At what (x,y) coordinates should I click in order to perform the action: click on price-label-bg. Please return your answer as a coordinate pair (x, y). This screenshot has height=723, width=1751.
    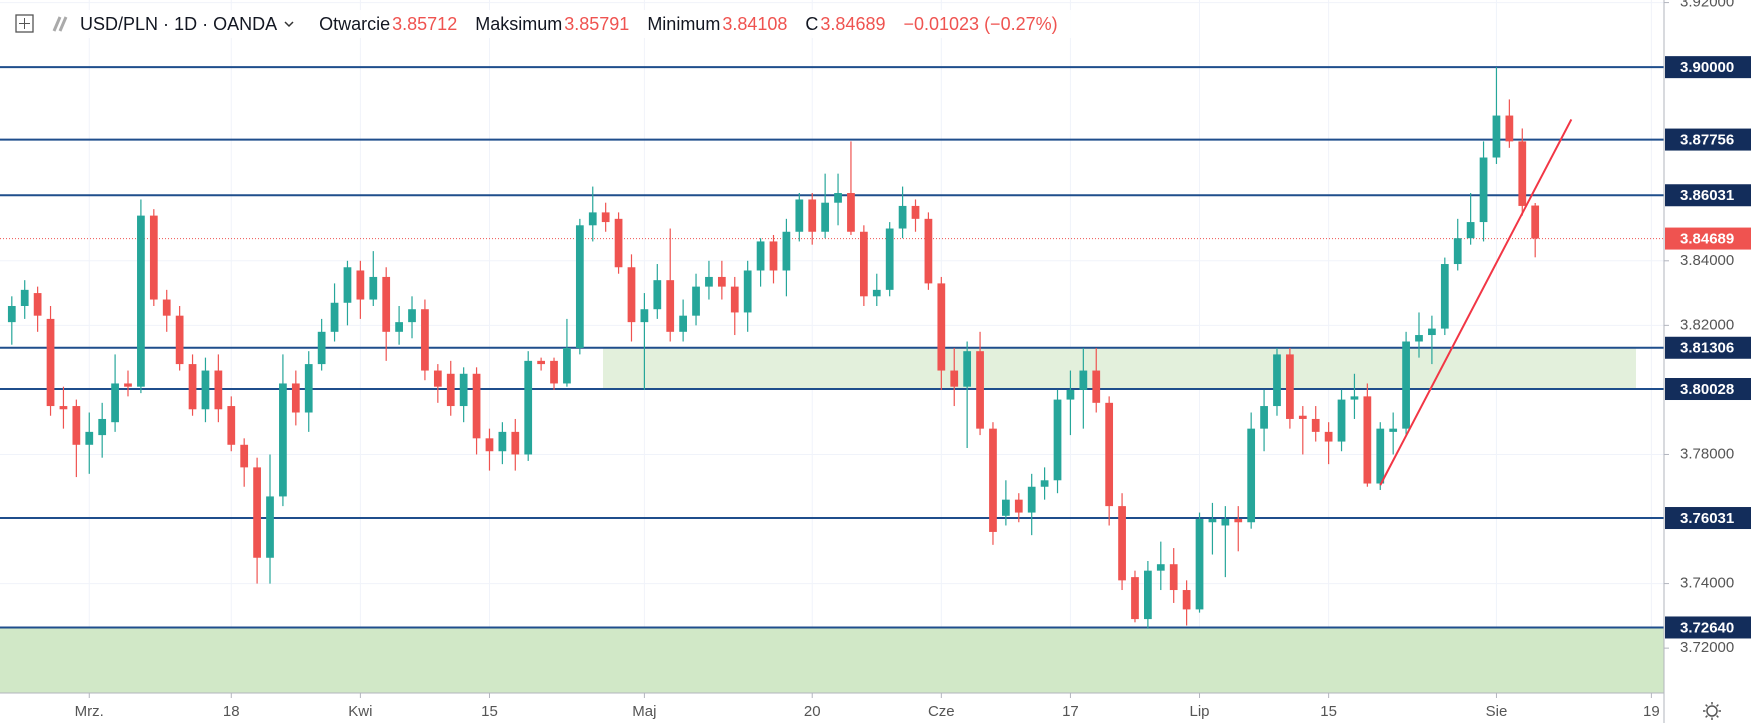
    Looking at the image, I should click on (1708, 238).